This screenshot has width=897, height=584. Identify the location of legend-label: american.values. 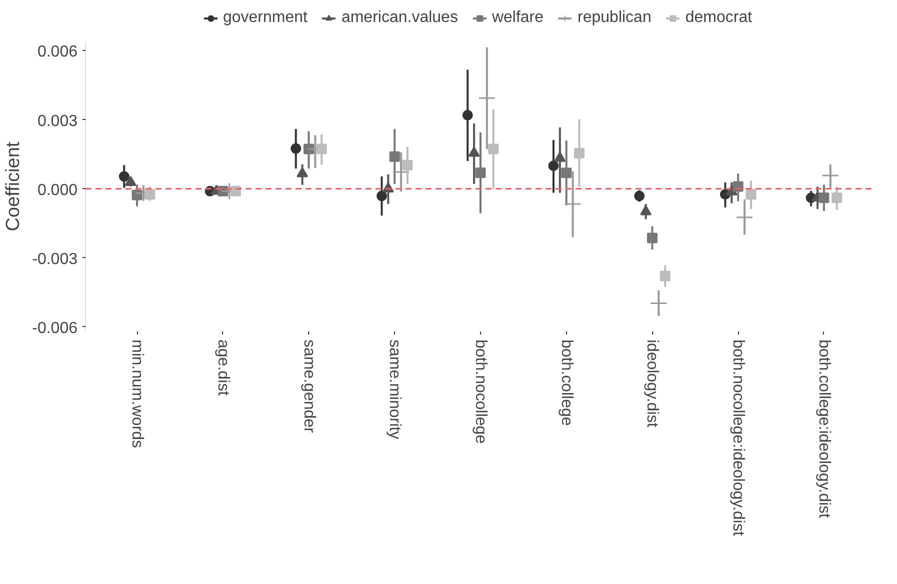
(399, 18).